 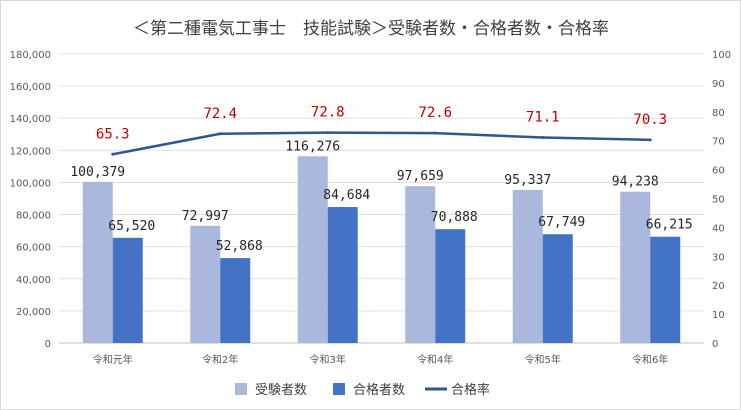 What do you see at coordinates (715, 344) in the screenshot?
I see `right-axis-tick-label: 0` at bounding box center [715, 344].